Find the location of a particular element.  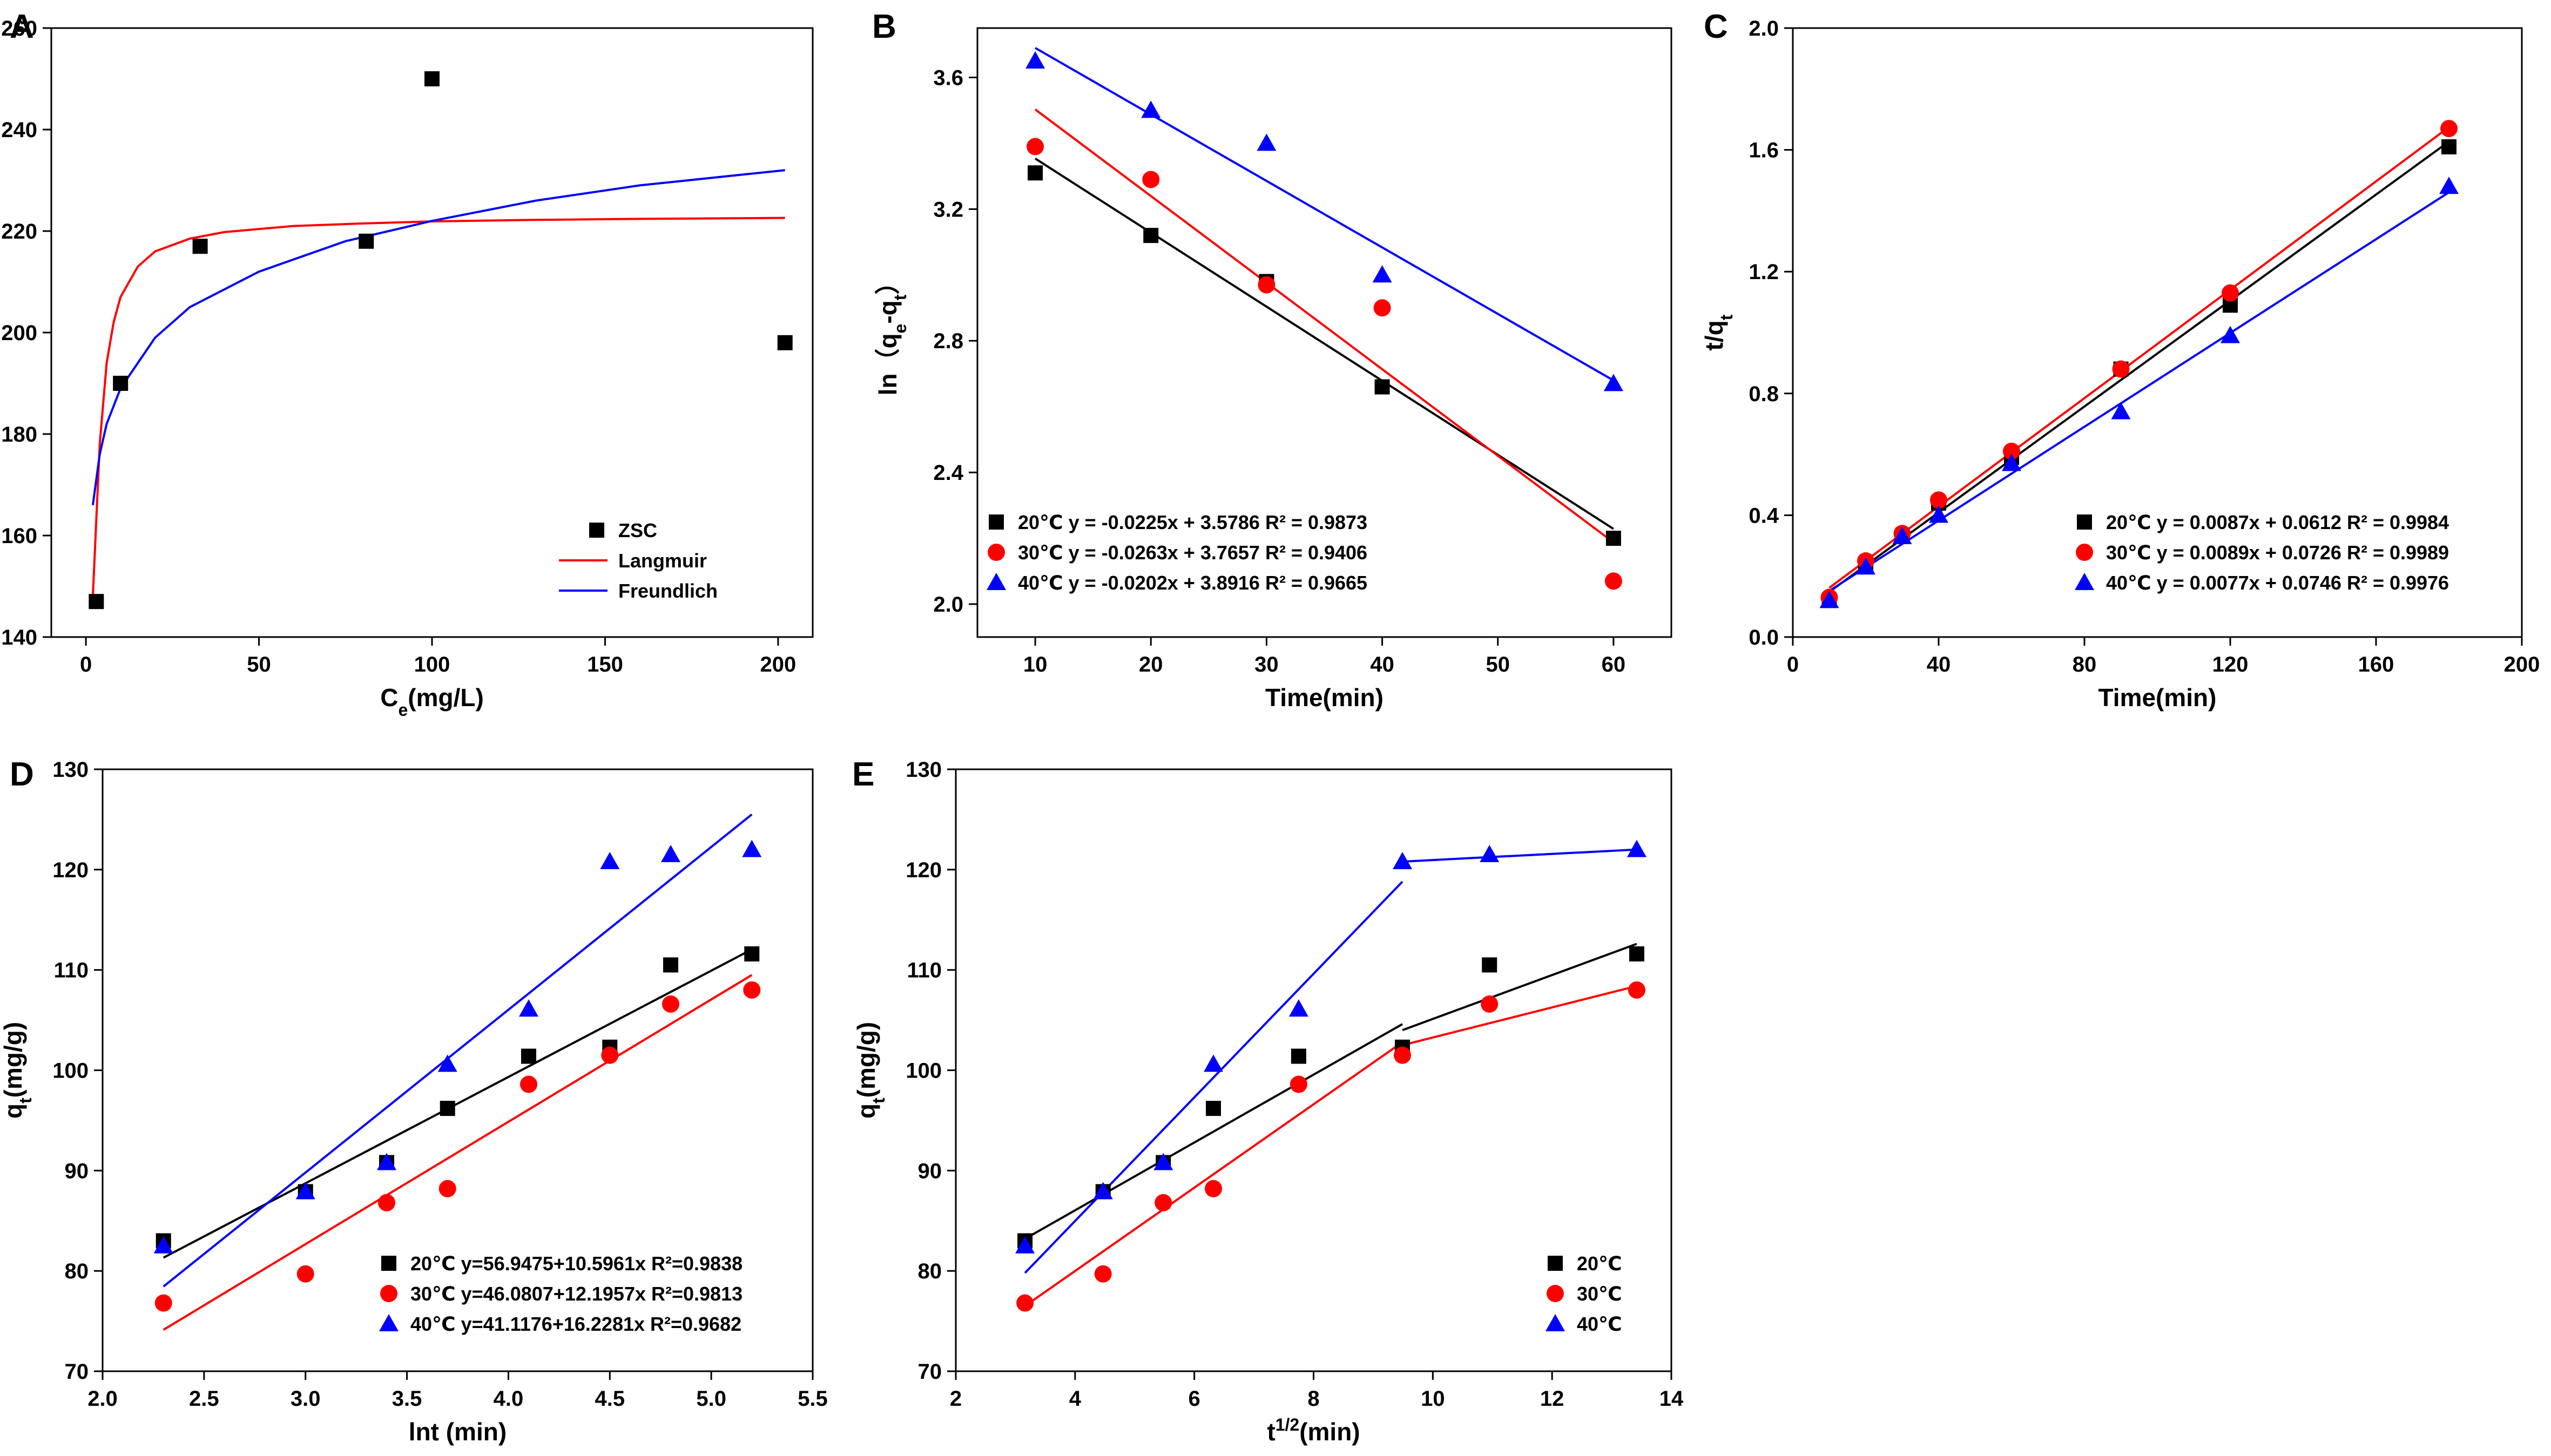

x-axis-label: t1/2(min) is located at coordinates (1313, 1430).